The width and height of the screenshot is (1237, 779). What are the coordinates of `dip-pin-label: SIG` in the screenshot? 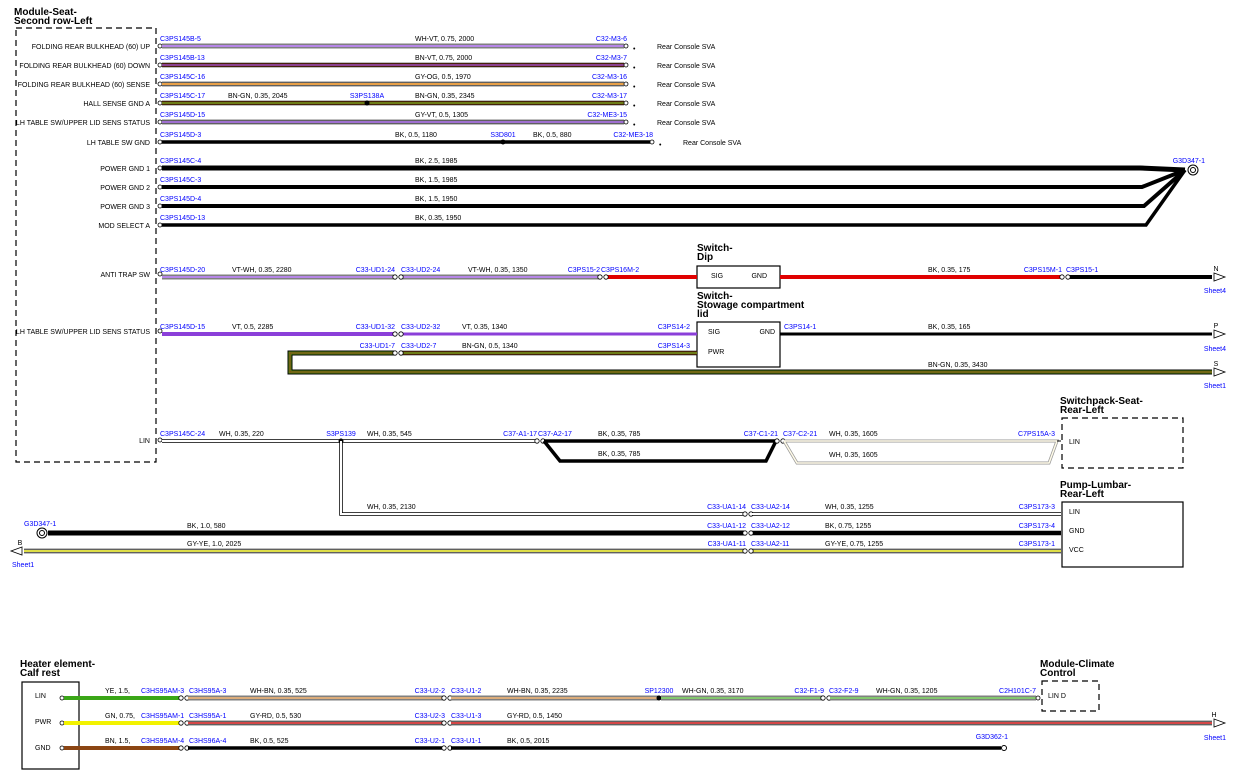 It's located at (717, 276).